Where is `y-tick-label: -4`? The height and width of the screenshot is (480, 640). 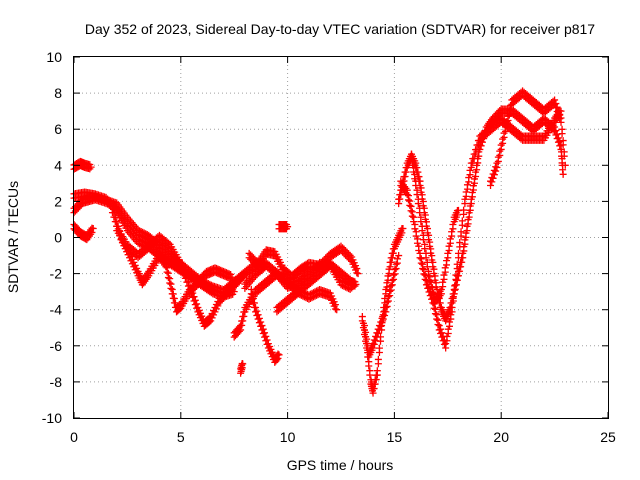 y-tick-label: -4 is located at coordinates (56, 310).